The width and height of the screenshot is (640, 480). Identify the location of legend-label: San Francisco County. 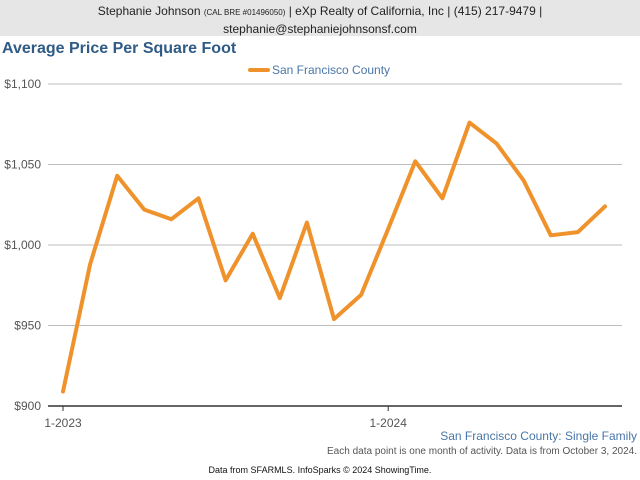
(331, 70).